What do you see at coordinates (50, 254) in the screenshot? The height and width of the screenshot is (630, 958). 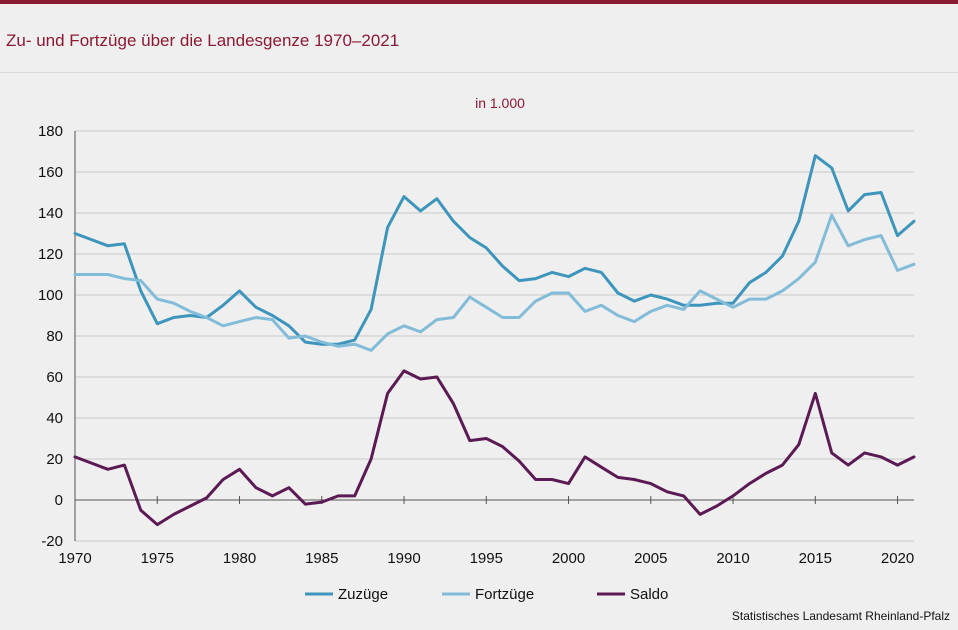 I see `y-tick-label: 120` at bounding box center [50, 254].